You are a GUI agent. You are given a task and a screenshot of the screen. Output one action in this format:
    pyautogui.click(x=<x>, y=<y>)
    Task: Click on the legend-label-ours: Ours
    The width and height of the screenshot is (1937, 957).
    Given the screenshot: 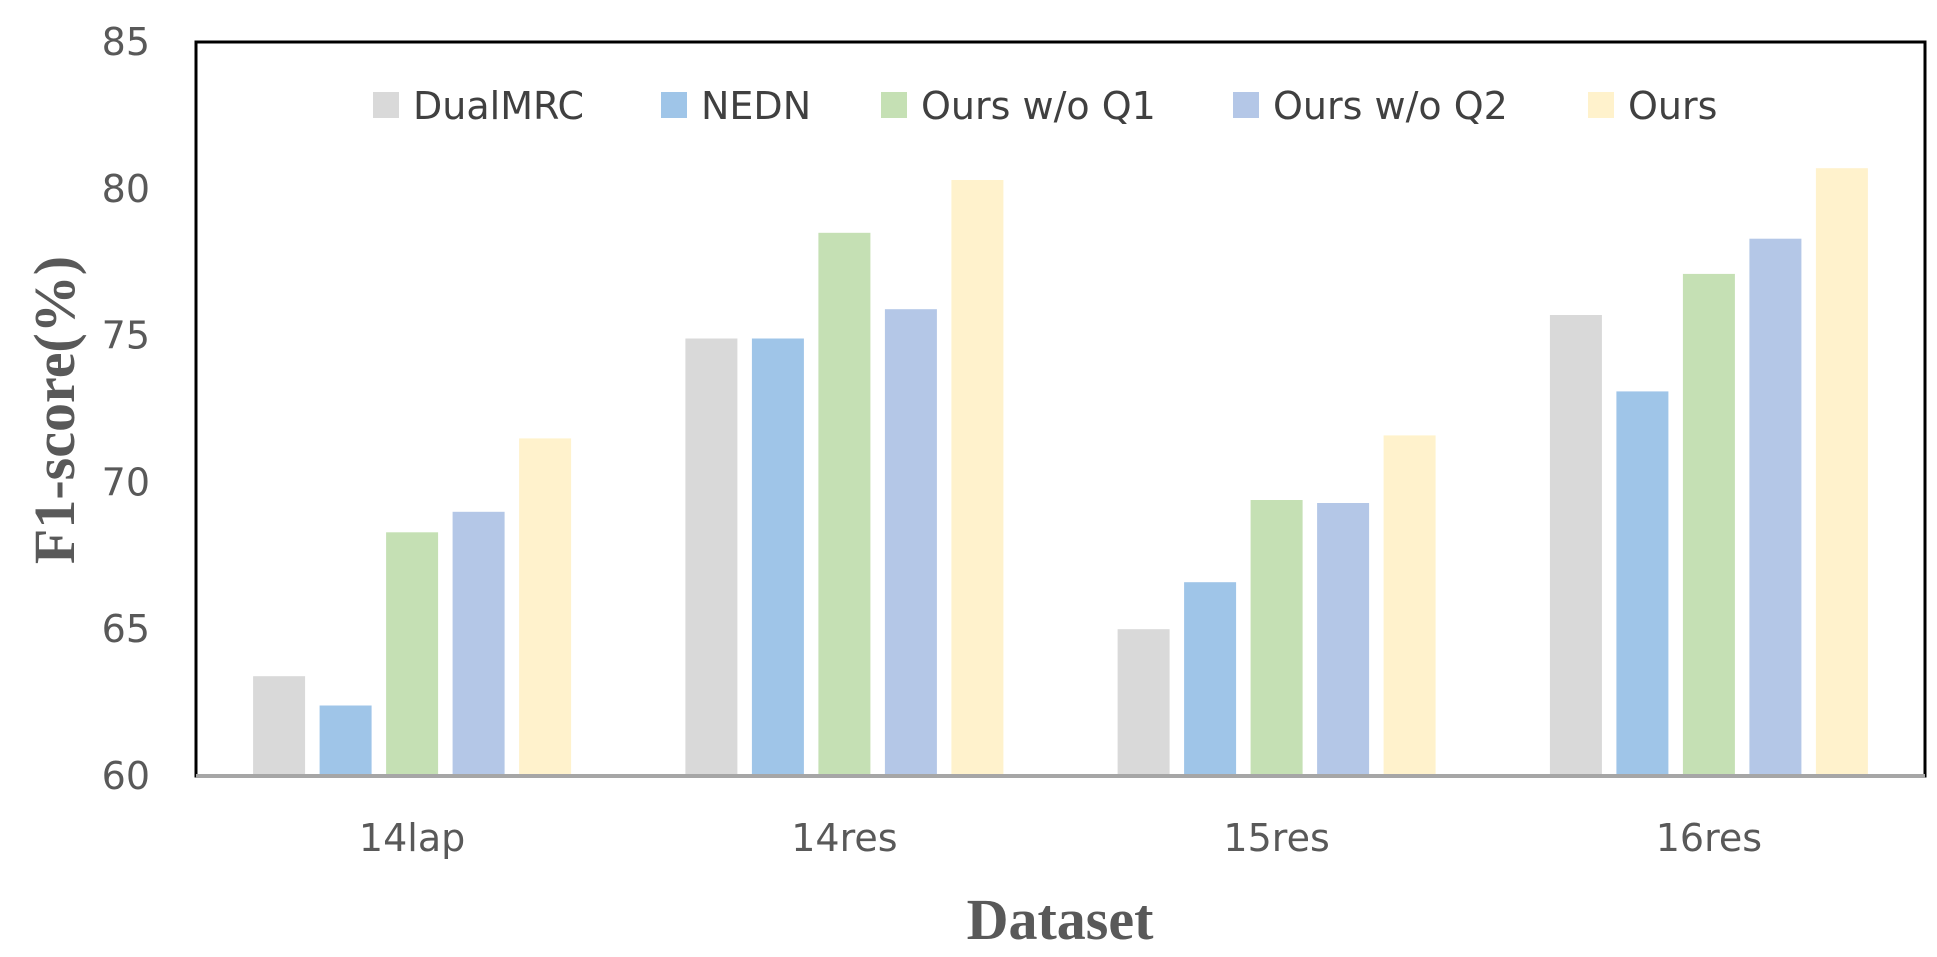 What is the action you would take?
    pyautogui.click(x=1672, y=106)
    